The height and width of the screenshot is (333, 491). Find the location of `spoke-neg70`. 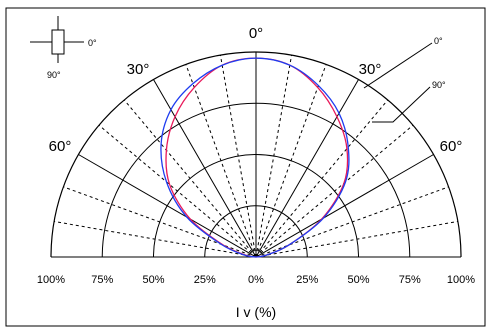

spoke-neg70 is located at coordinates (160, 222).